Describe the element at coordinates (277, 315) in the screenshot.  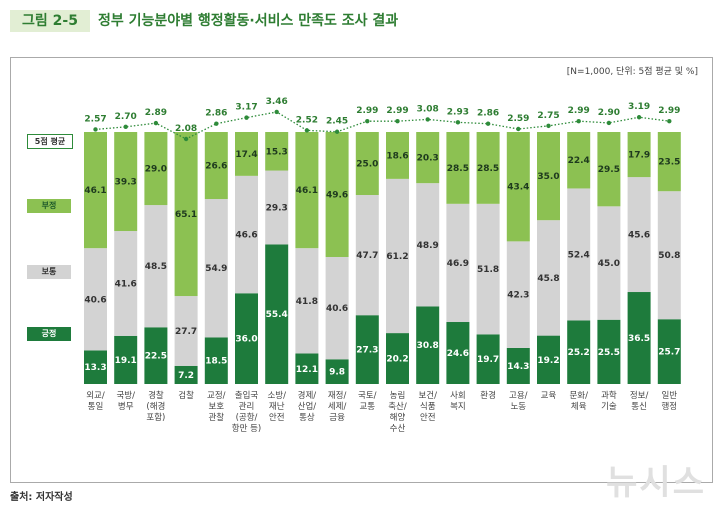
I see `data-label: 55.4` at that location.